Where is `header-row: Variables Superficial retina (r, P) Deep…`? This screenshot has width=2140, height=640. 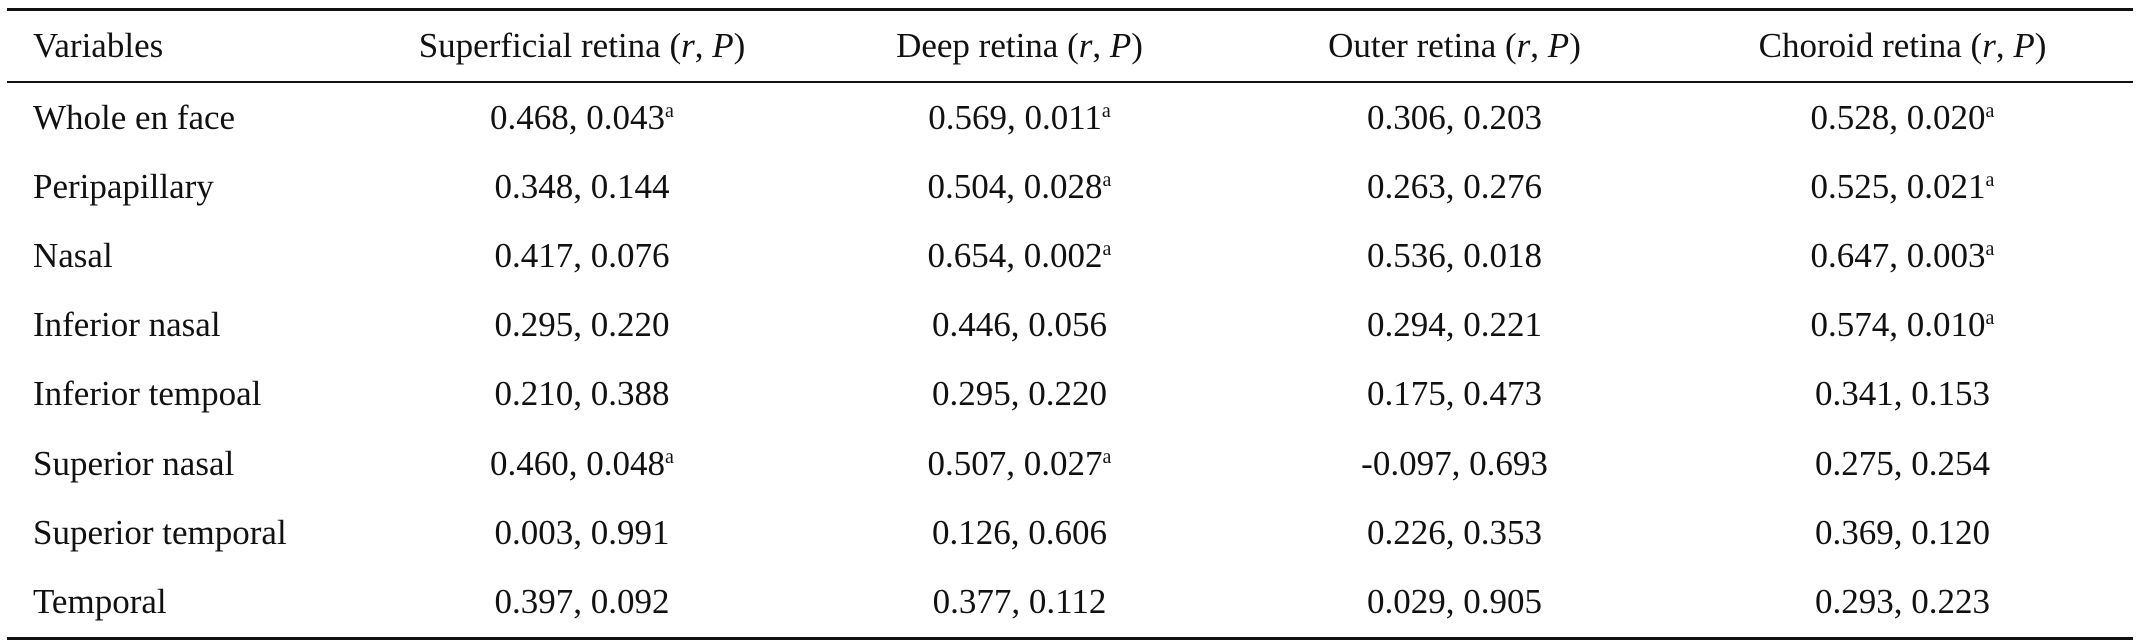 header-row: Variables Superficial retina (r, P) Deep… is located at coordinates (1070, 46).